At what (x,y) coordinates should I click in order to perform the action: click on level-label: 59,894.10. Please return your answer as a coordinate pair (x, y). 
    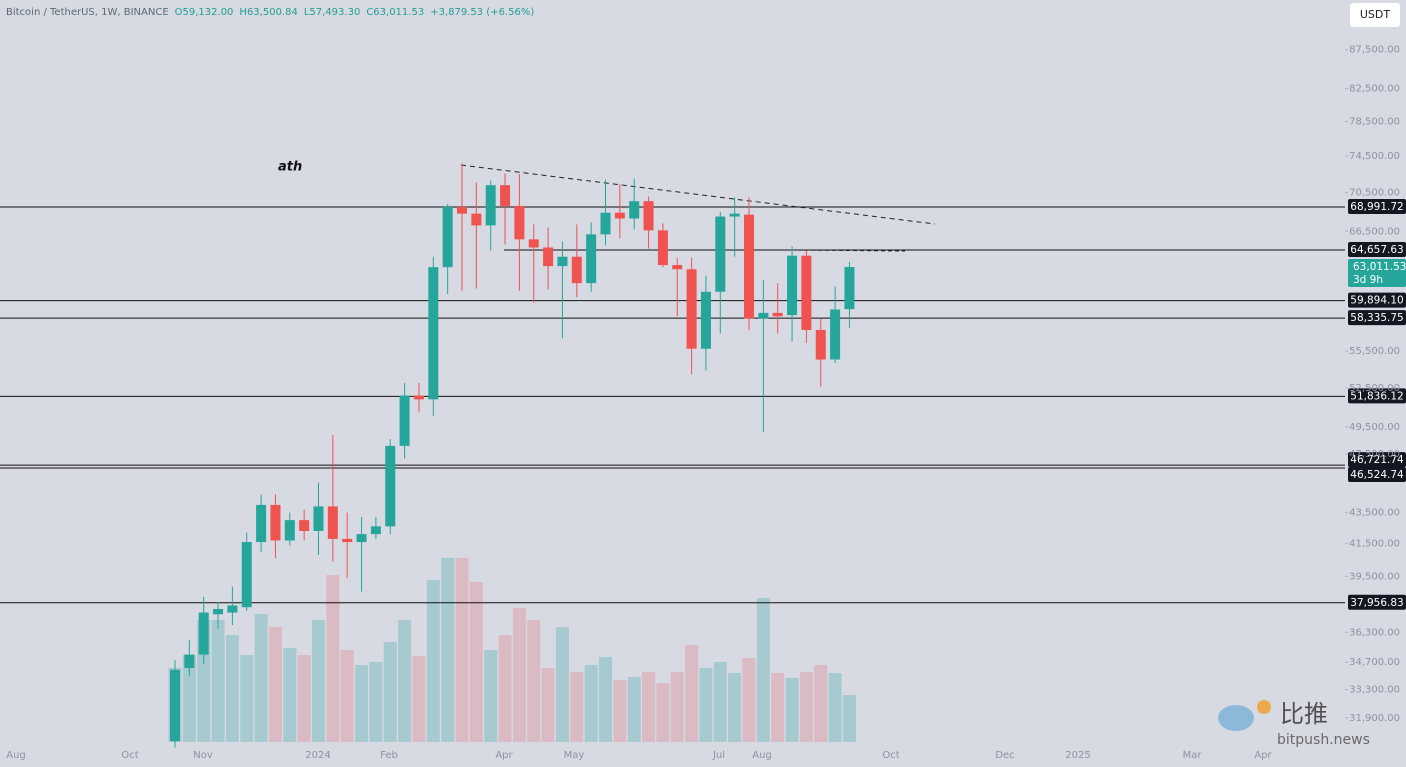
    Looking at the image, I should click on (1376, 301).